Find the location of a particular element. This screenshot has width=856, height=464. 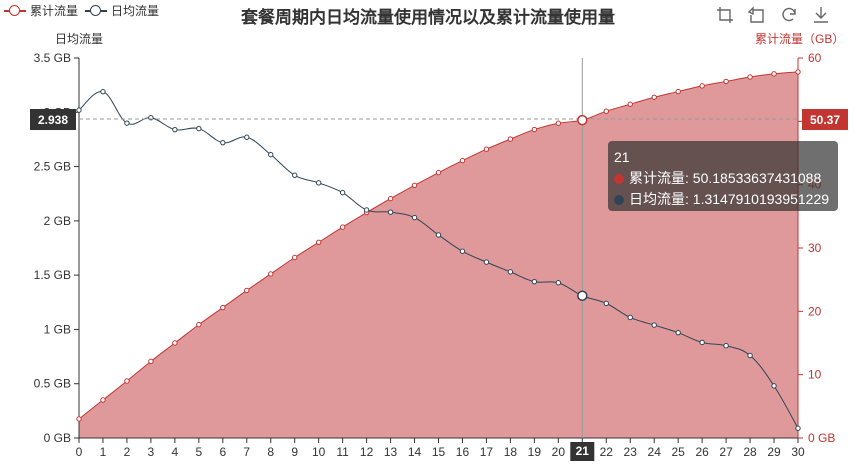

legend-cumulative-label: 累计流量 is located at coordinates (54, 11).